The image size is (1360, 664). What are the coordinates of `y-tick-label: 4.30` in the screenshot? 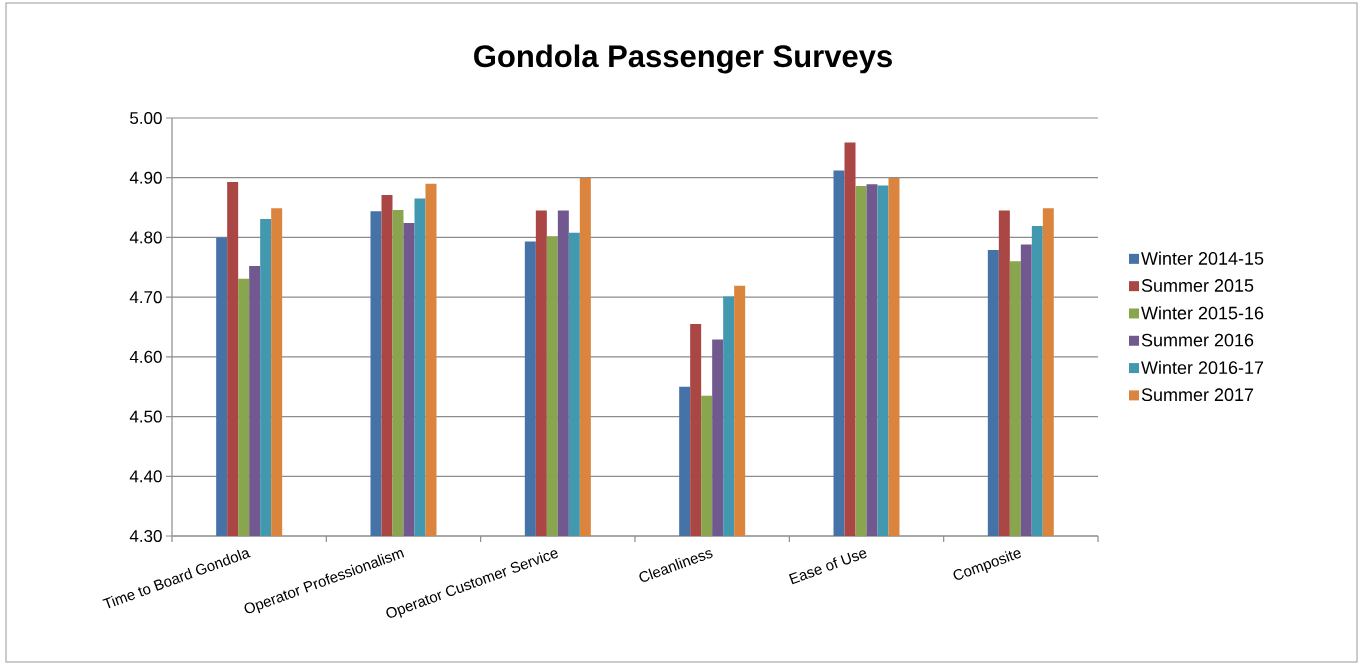 It's located at (145, 536).